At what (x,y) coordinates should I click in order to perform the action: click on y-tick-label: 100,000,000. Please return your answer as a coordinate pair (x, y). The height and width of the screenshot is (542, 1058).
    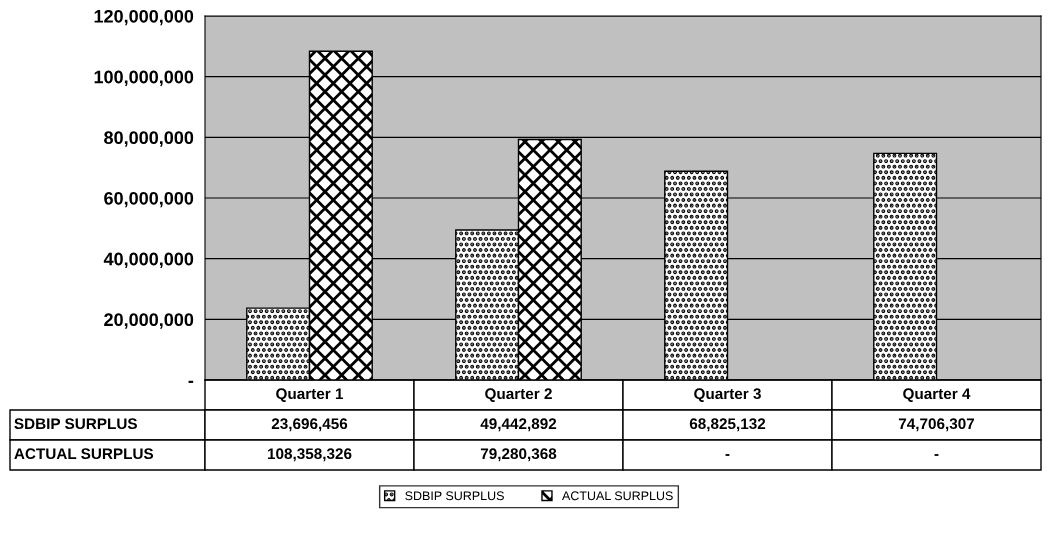
    Looking at the image, I should click on (144, 78).